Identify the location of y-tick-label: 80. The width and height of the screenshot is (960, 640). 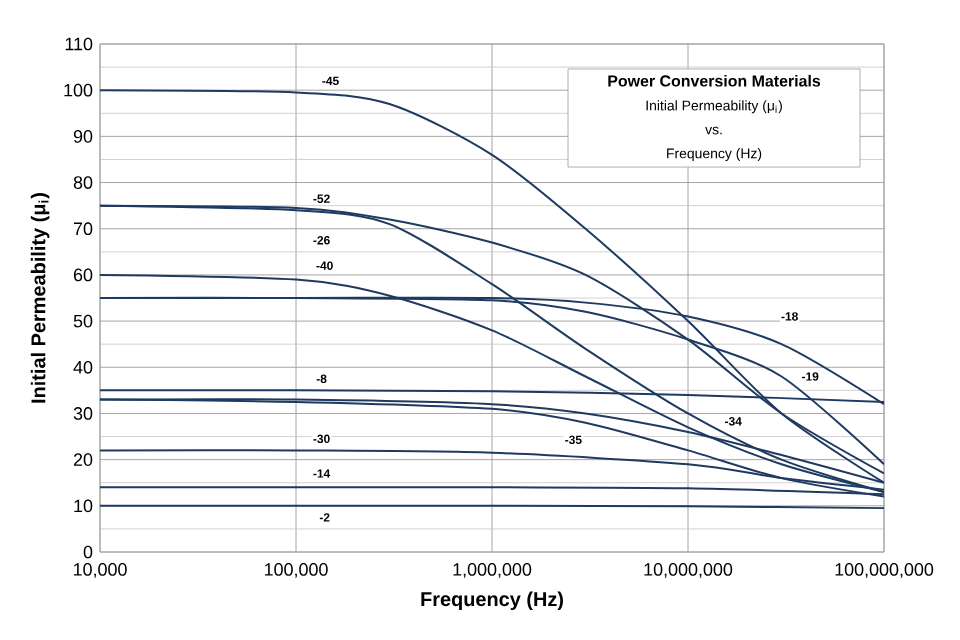
(83, 182).